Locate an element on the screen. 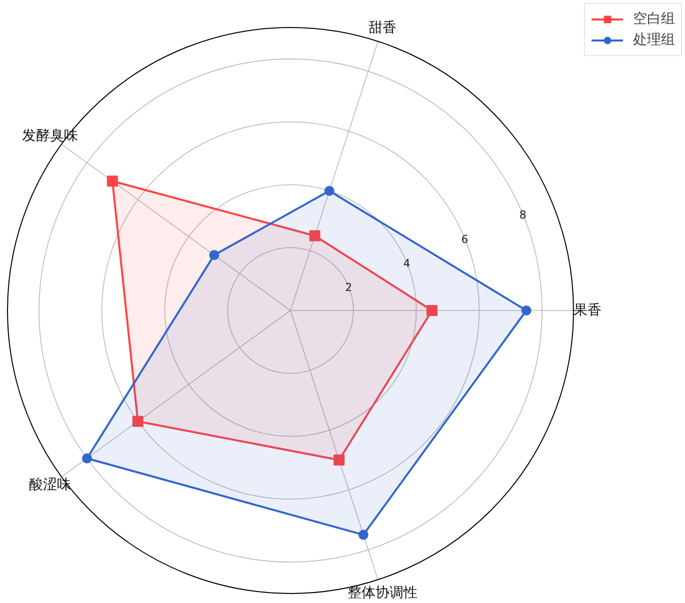 The image size is (685, 603). legend-label: 处理组 is located at coordinates (654, 40).